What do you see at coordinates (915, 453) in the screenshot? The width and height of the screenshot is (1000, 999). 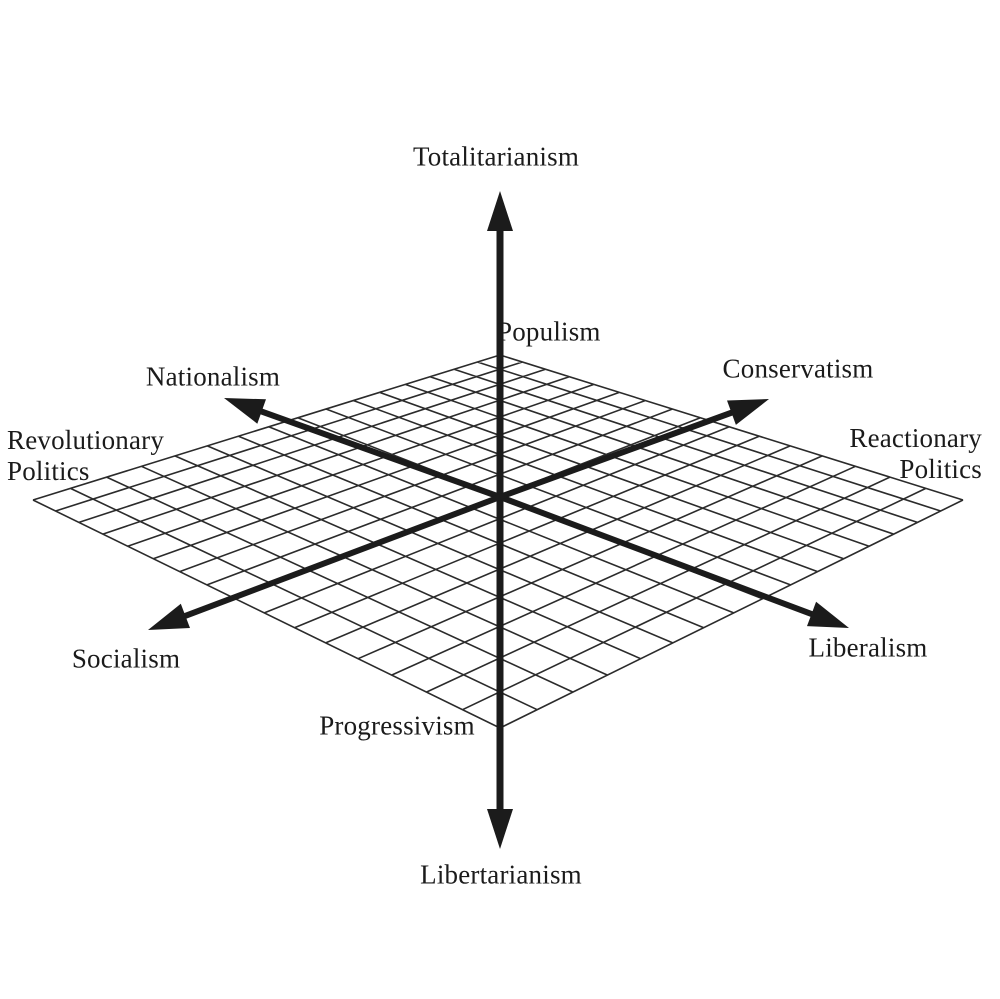 I see `plane-label-reactionary-politics: Reactionary Politics` at bounding box center [915, 453].